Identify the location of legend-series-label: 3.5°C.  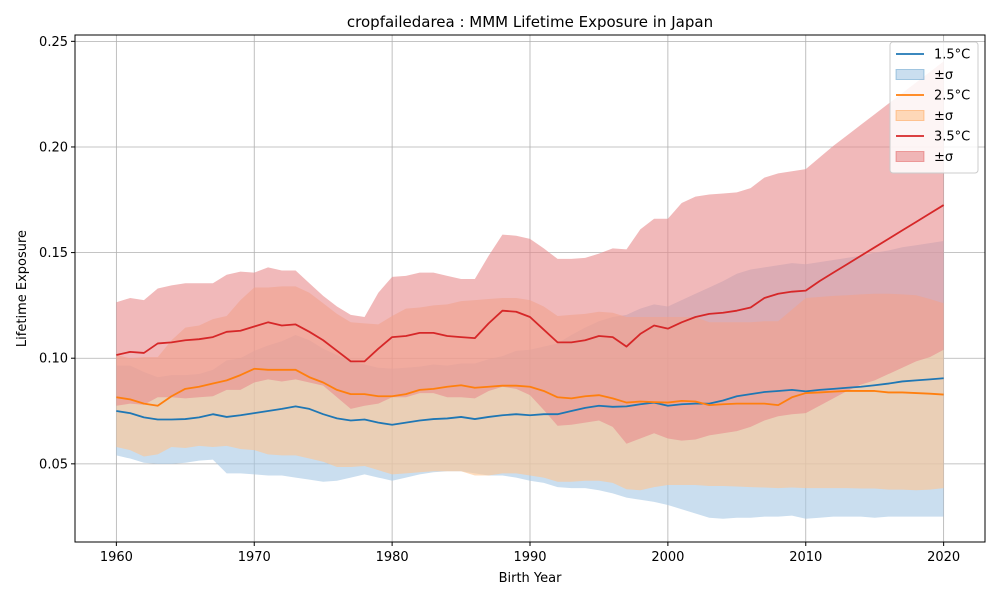
(952, 137).